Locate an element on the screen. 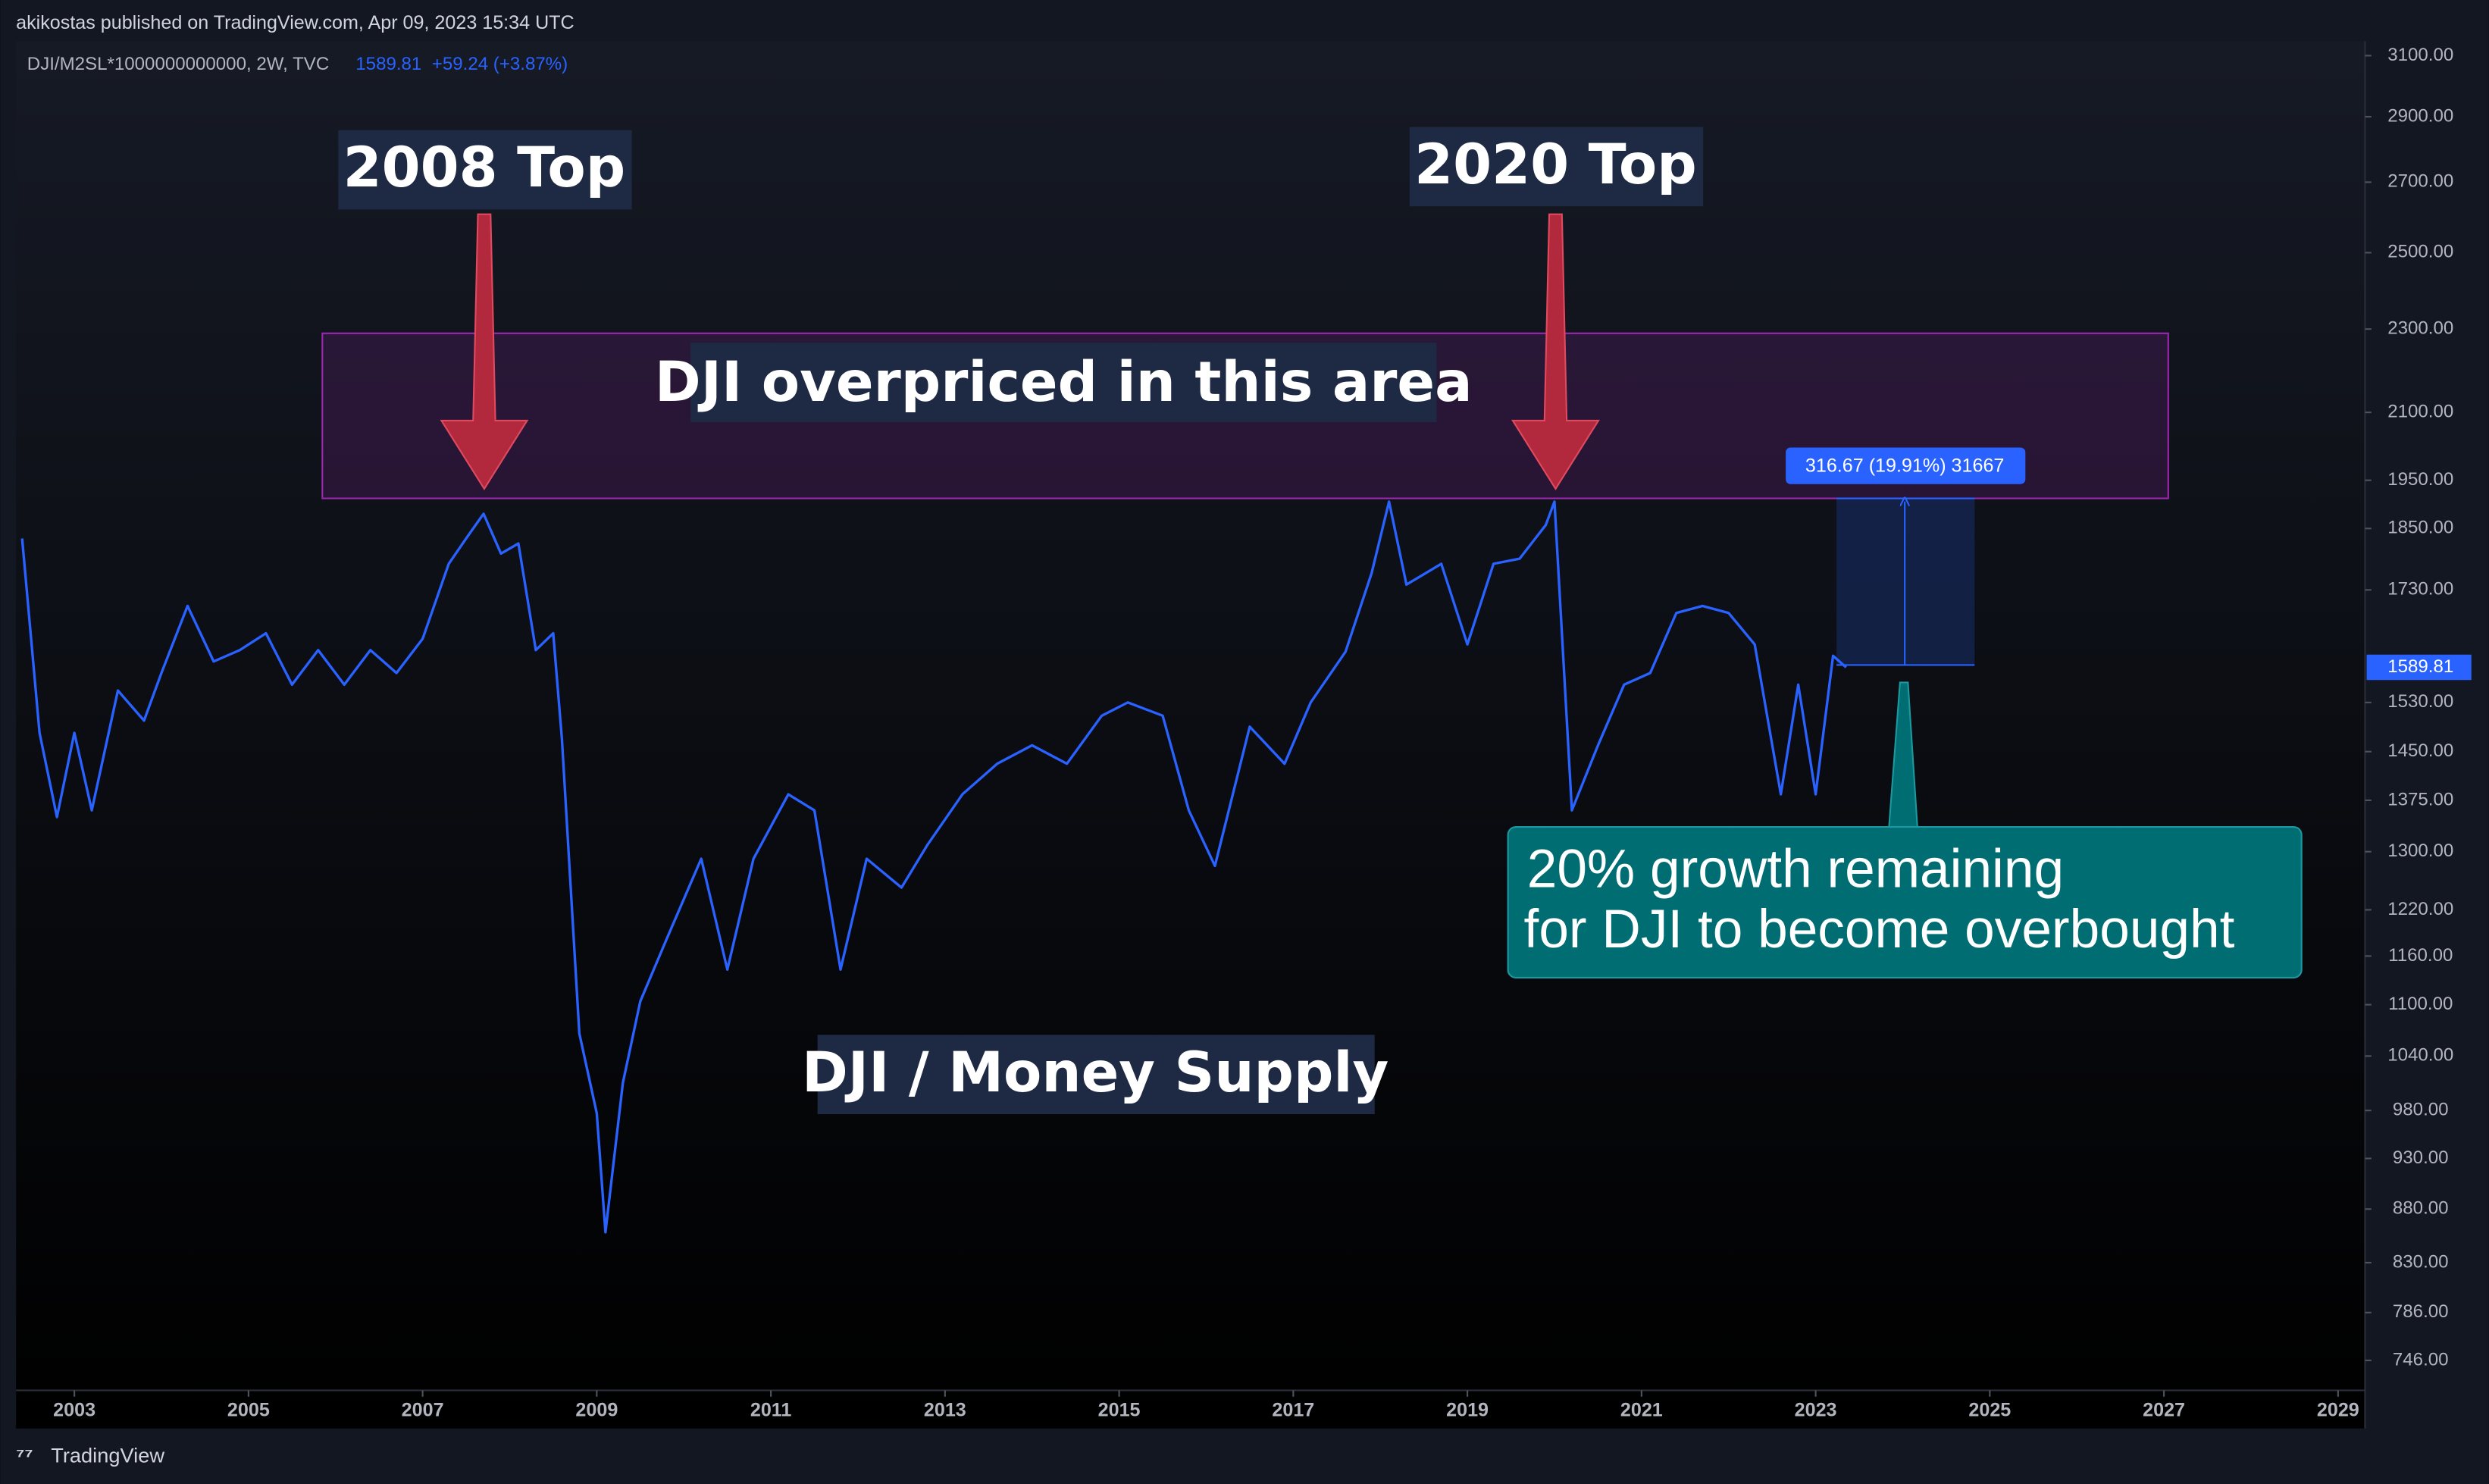 The image size is (2489, 1484). top-2020: 2020 Top is located at coordinates (1555, 165).